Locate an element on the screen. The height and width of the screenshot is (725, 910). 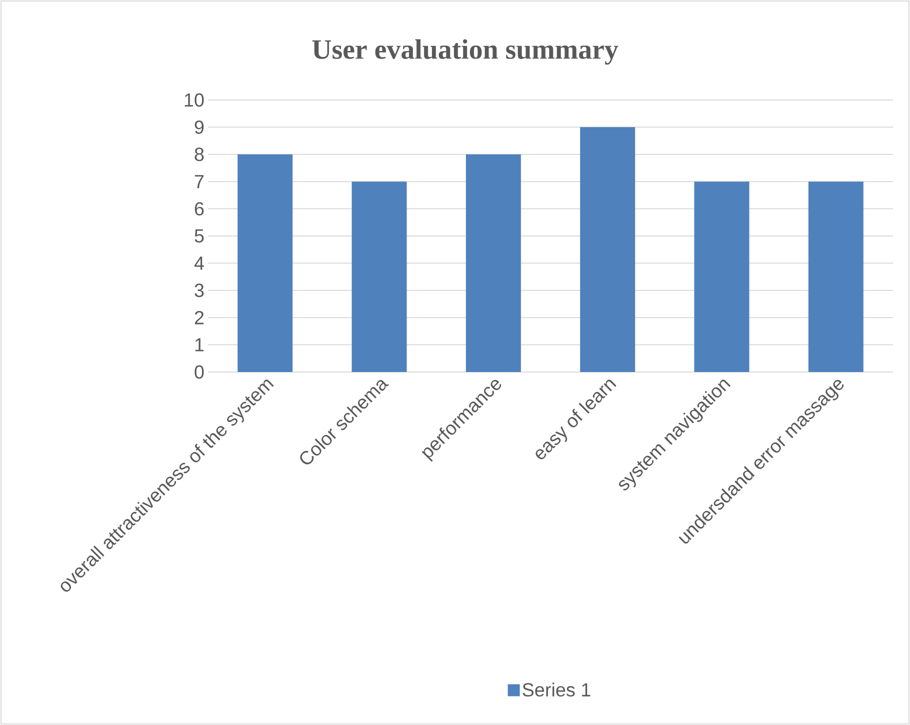
y-tick-label: 7 is located at coordinates (199, 181).